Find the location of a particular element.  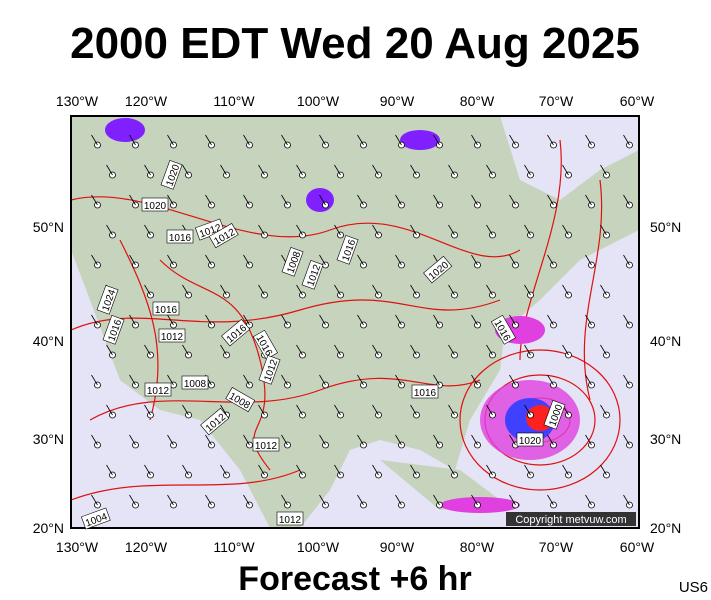

copyright-box is located at coordinates (571, 519).